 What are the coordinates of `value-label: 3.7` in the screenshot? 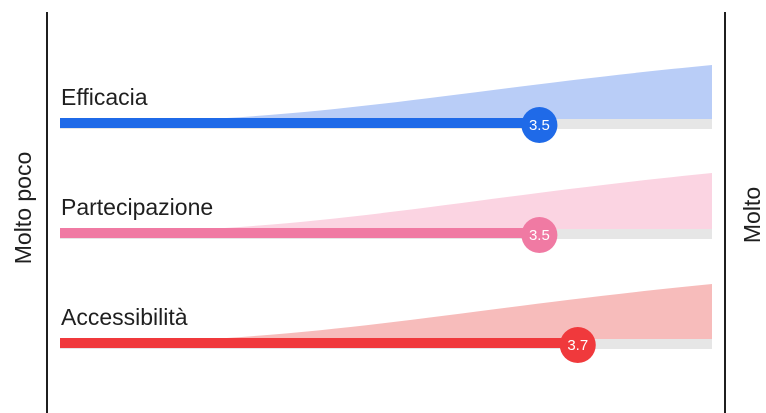 It's located at (577, 345).